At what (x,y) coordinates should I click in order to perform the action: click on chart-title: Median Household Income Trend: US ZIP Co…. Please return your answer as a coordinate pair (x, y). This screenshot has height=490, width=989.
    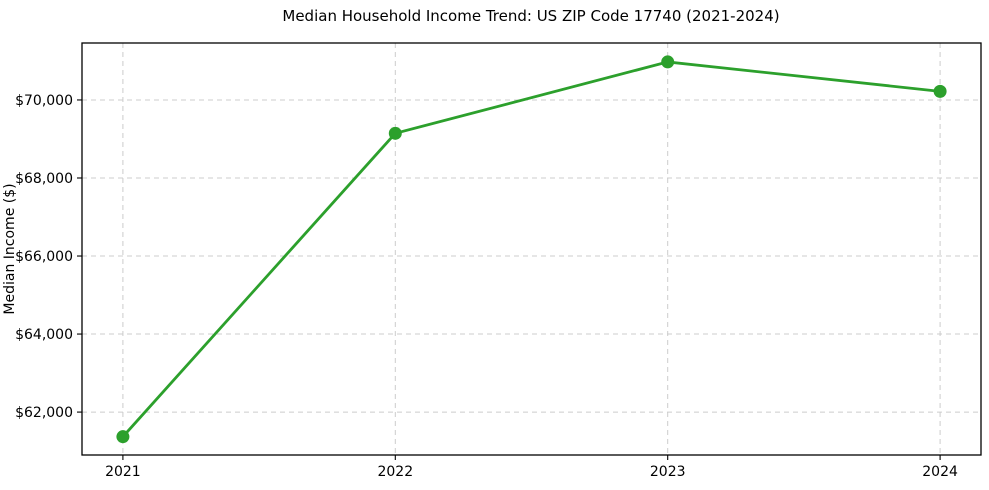
    Looking at the image, I should click on (530, 16).